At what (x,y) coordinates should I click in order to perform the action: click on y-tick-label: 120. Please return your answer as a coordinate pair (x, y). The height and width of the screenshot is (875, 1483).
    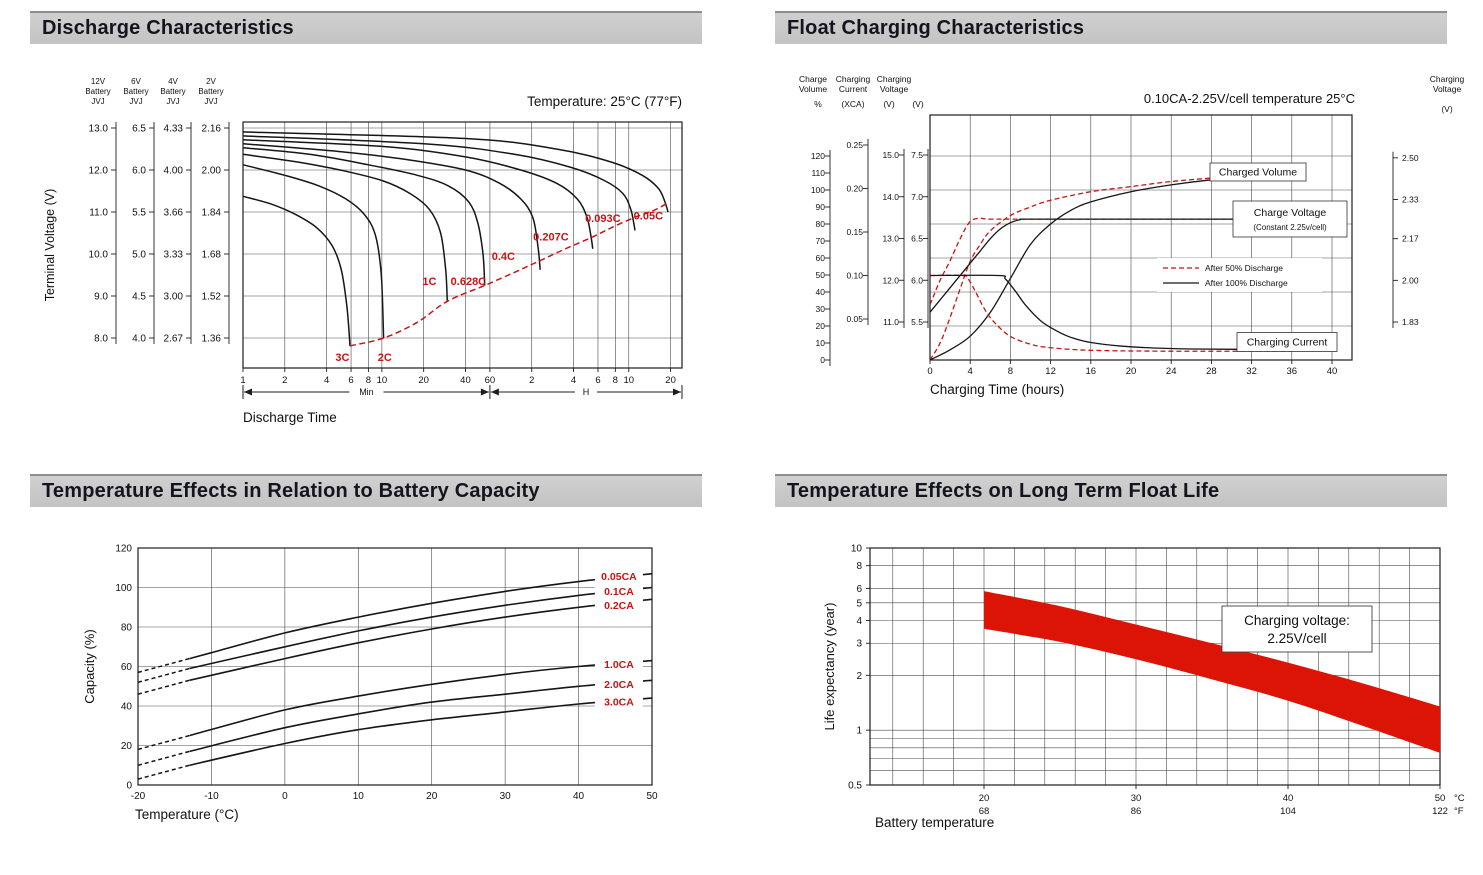
    Looking at the image, I should click on (123, 549).